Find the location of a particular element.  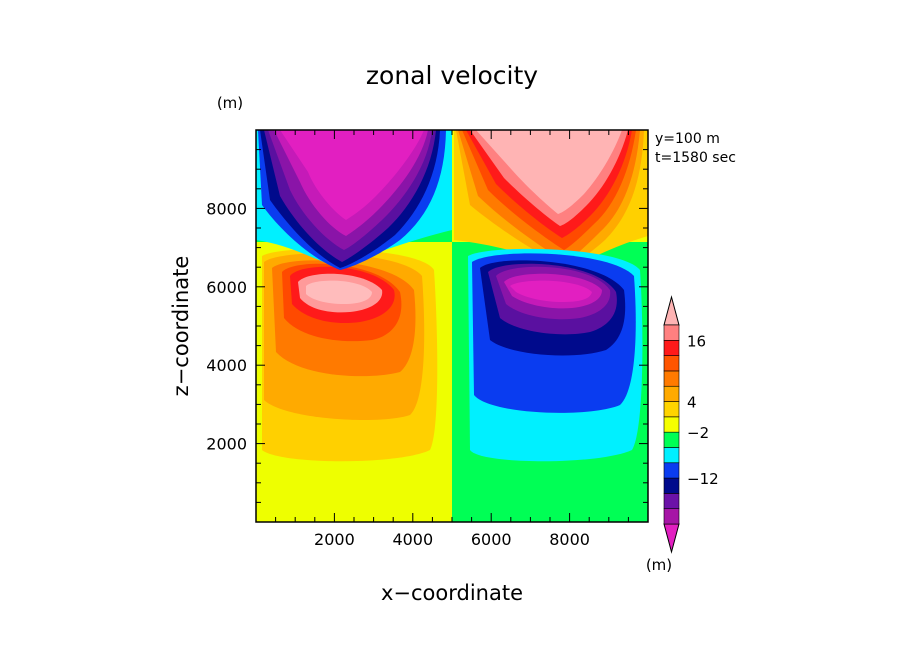

colorbar: 16 4 −2 −12 is located at coordinates (691, 424).